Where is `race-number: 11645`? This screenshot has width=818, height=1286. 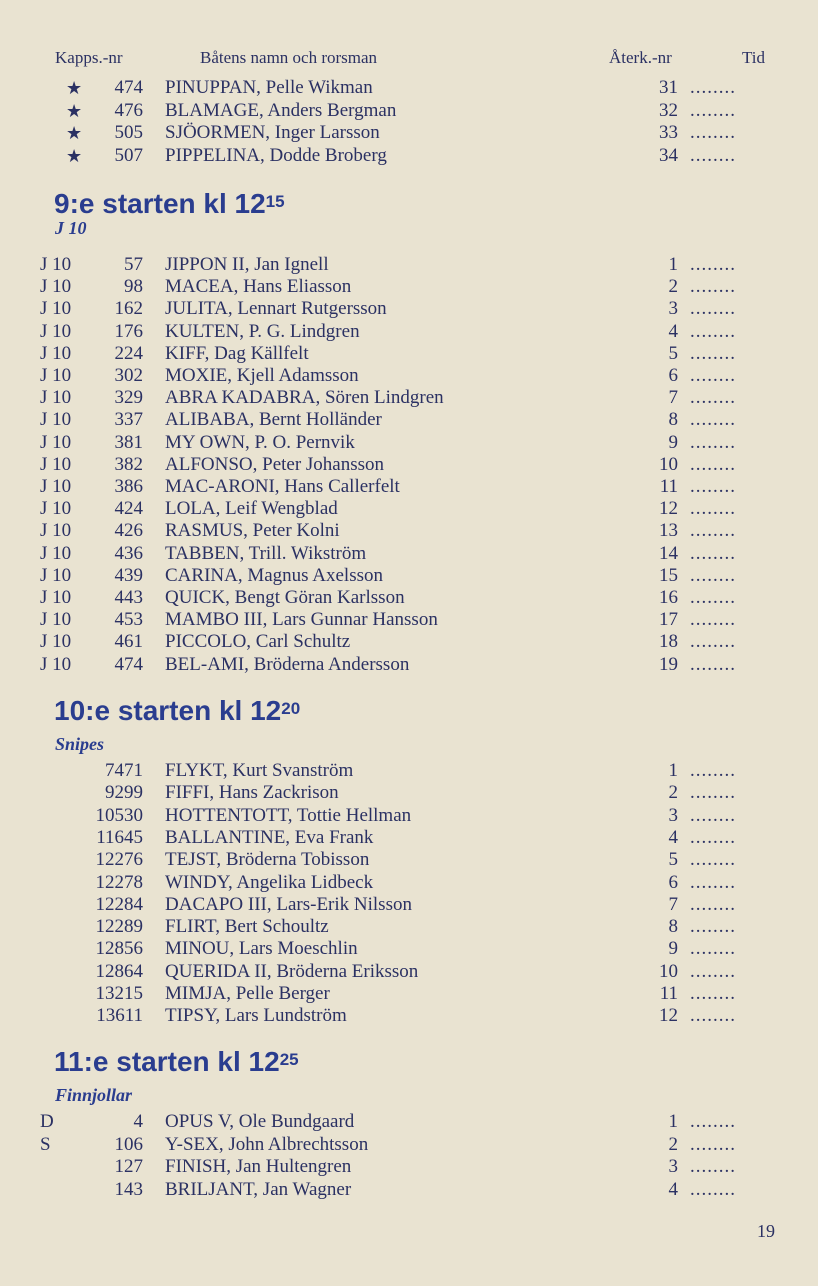
race-number: 11645 is located at coordinates (119, 837).